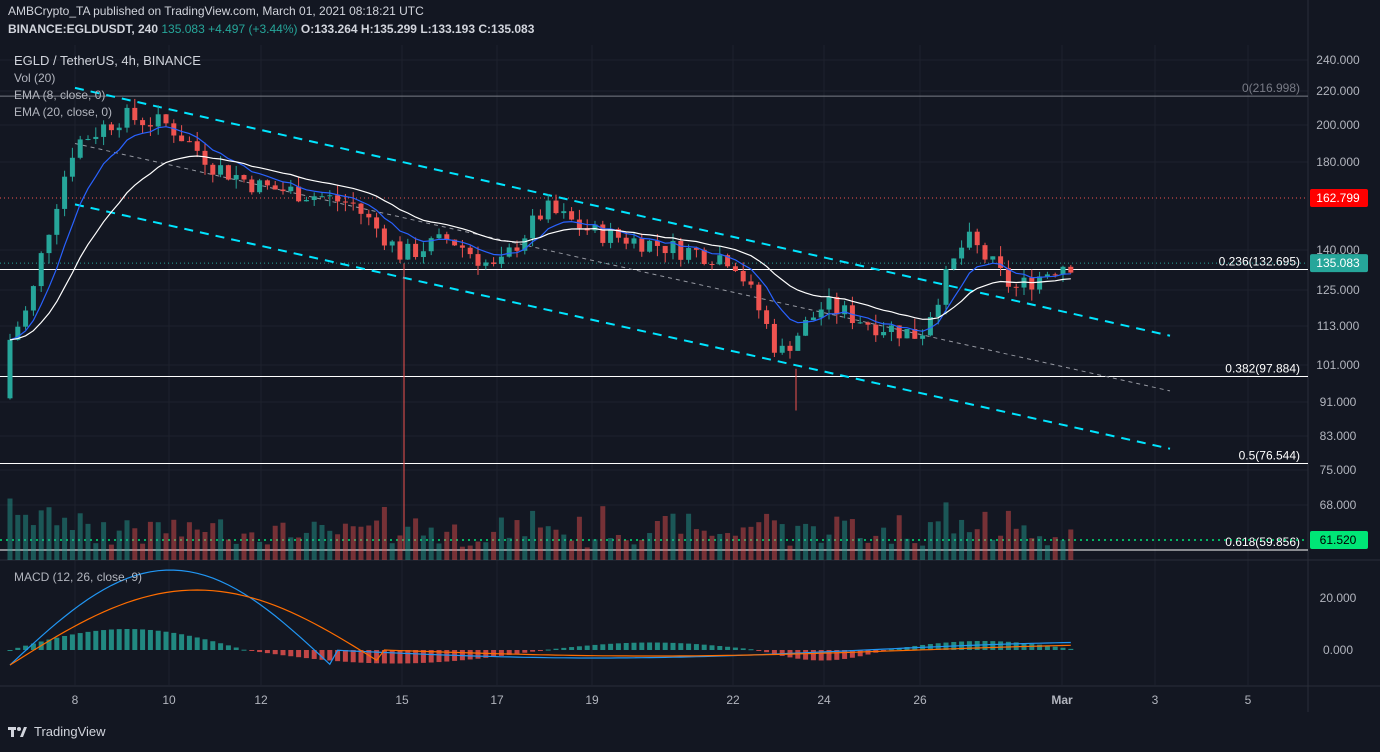 This screenshot has width=1380, height=752. I want to click on time-axis-label: 24, so click(824, 700).